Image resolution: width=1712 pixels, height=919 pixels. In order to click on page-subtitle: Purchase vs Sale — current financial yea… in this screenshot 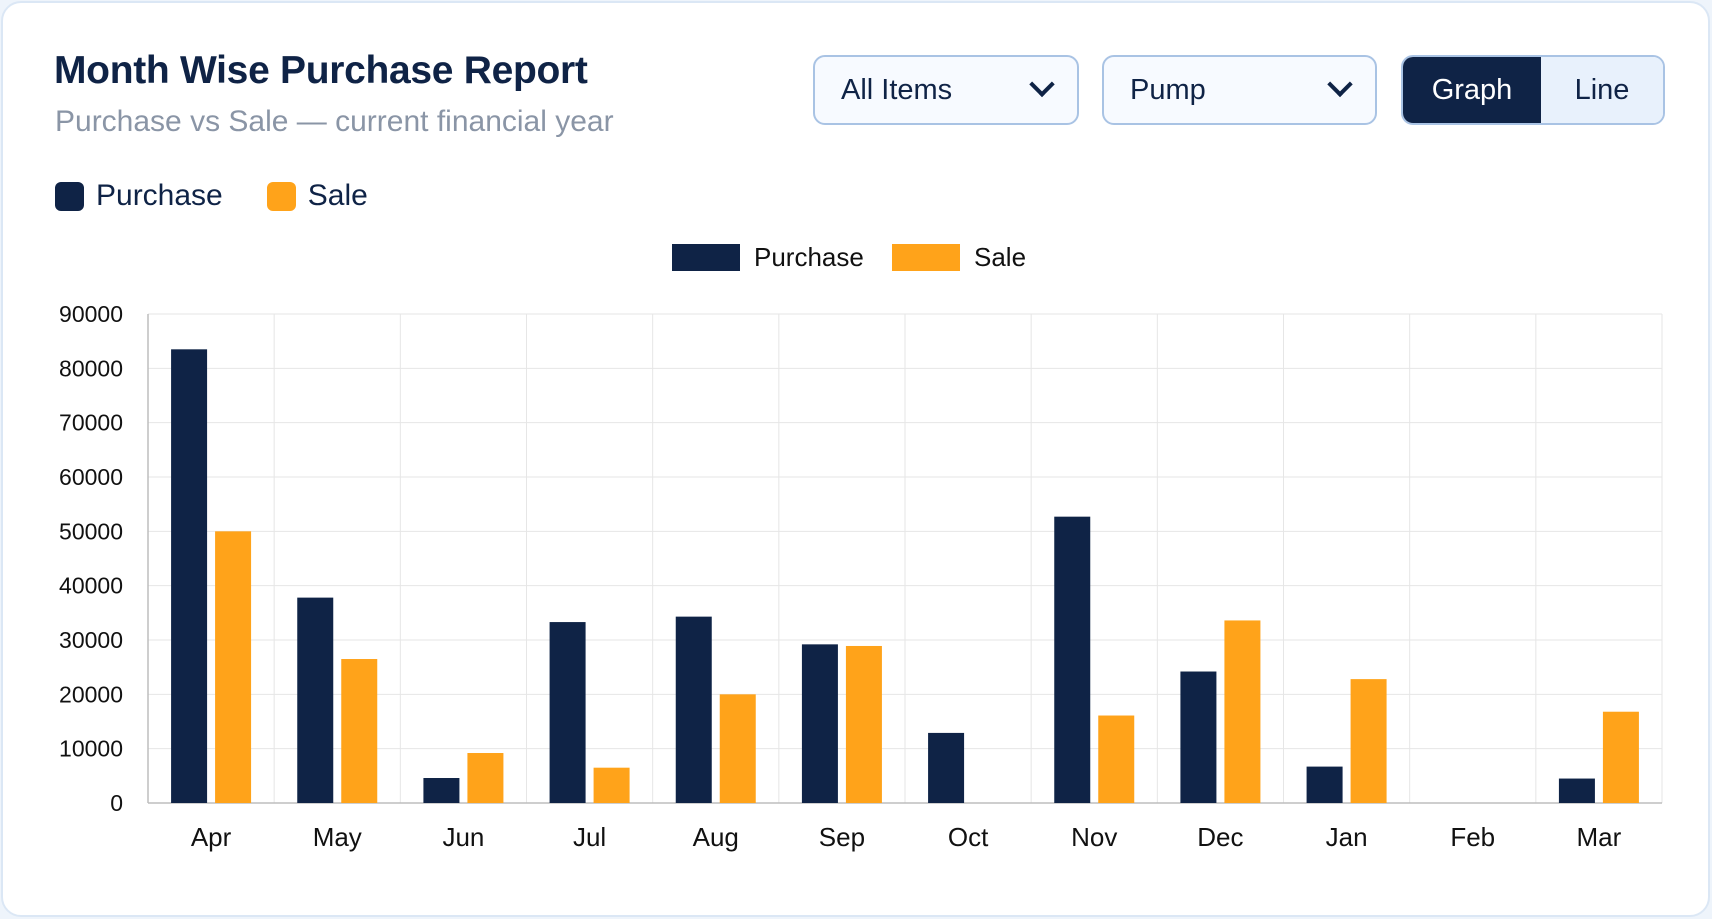, I will do `click(334, 121)`.